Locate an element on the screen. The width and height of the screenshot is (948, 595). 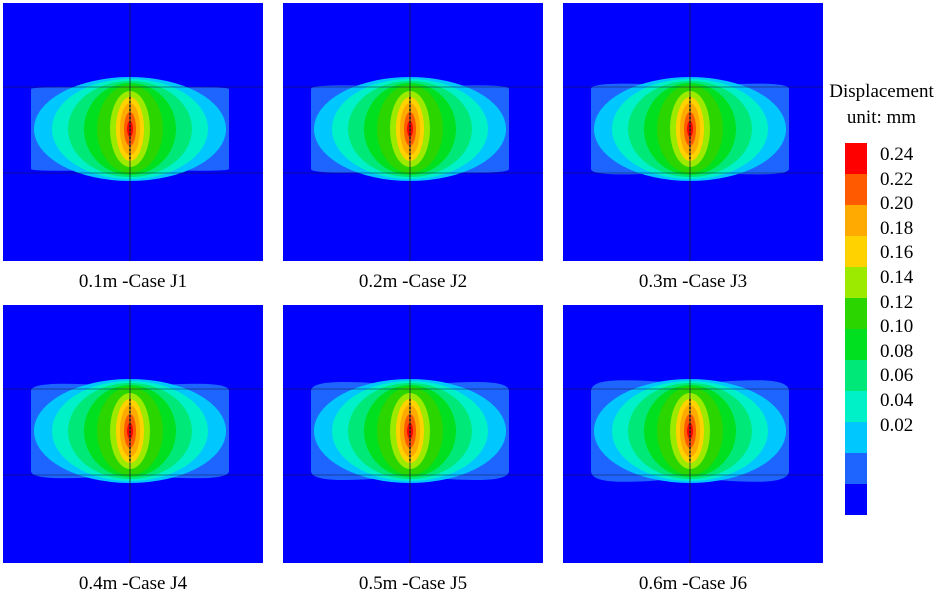
caption-j2: 0.2m -Case J2 is located at coordinates (413, 281).